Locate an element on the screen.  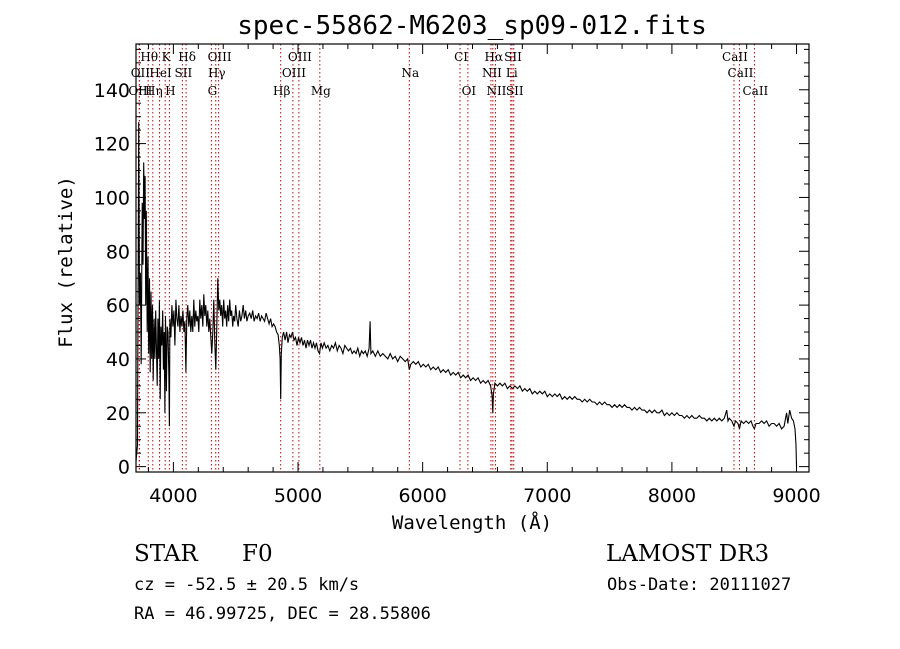
y-tick-label: 40 is located at coordinates (118, 360).